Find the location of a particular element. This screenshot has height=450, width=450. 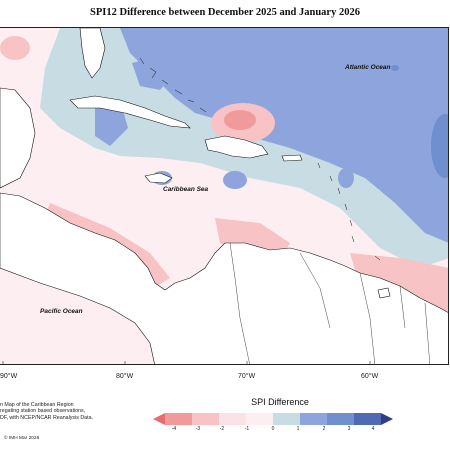

blue-zone-bahamas is located at coordinates (152, 73).